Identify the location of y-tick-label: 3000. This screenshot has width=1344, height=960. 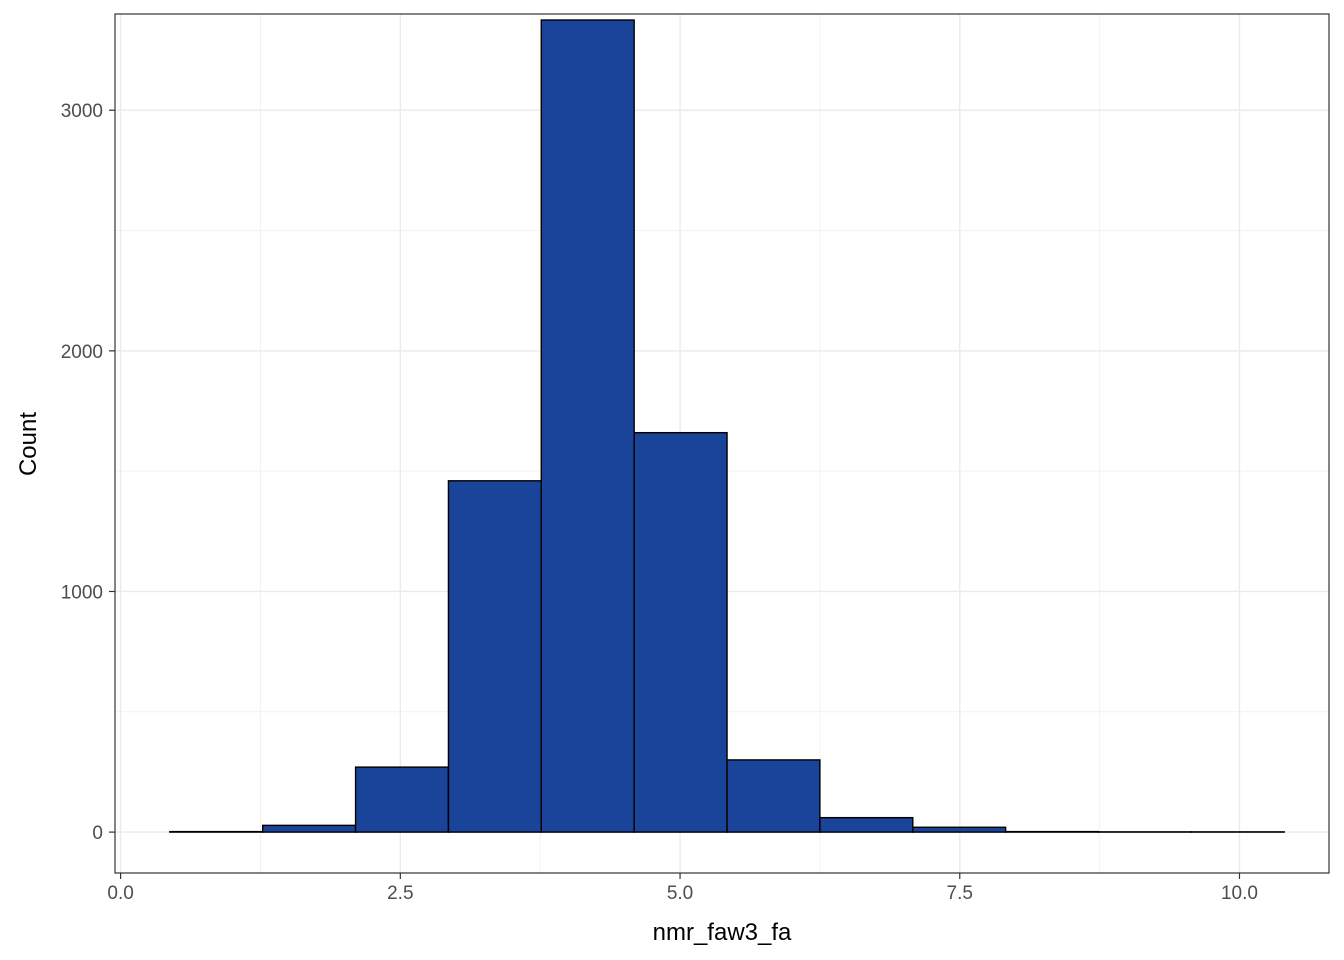
(82, 111).